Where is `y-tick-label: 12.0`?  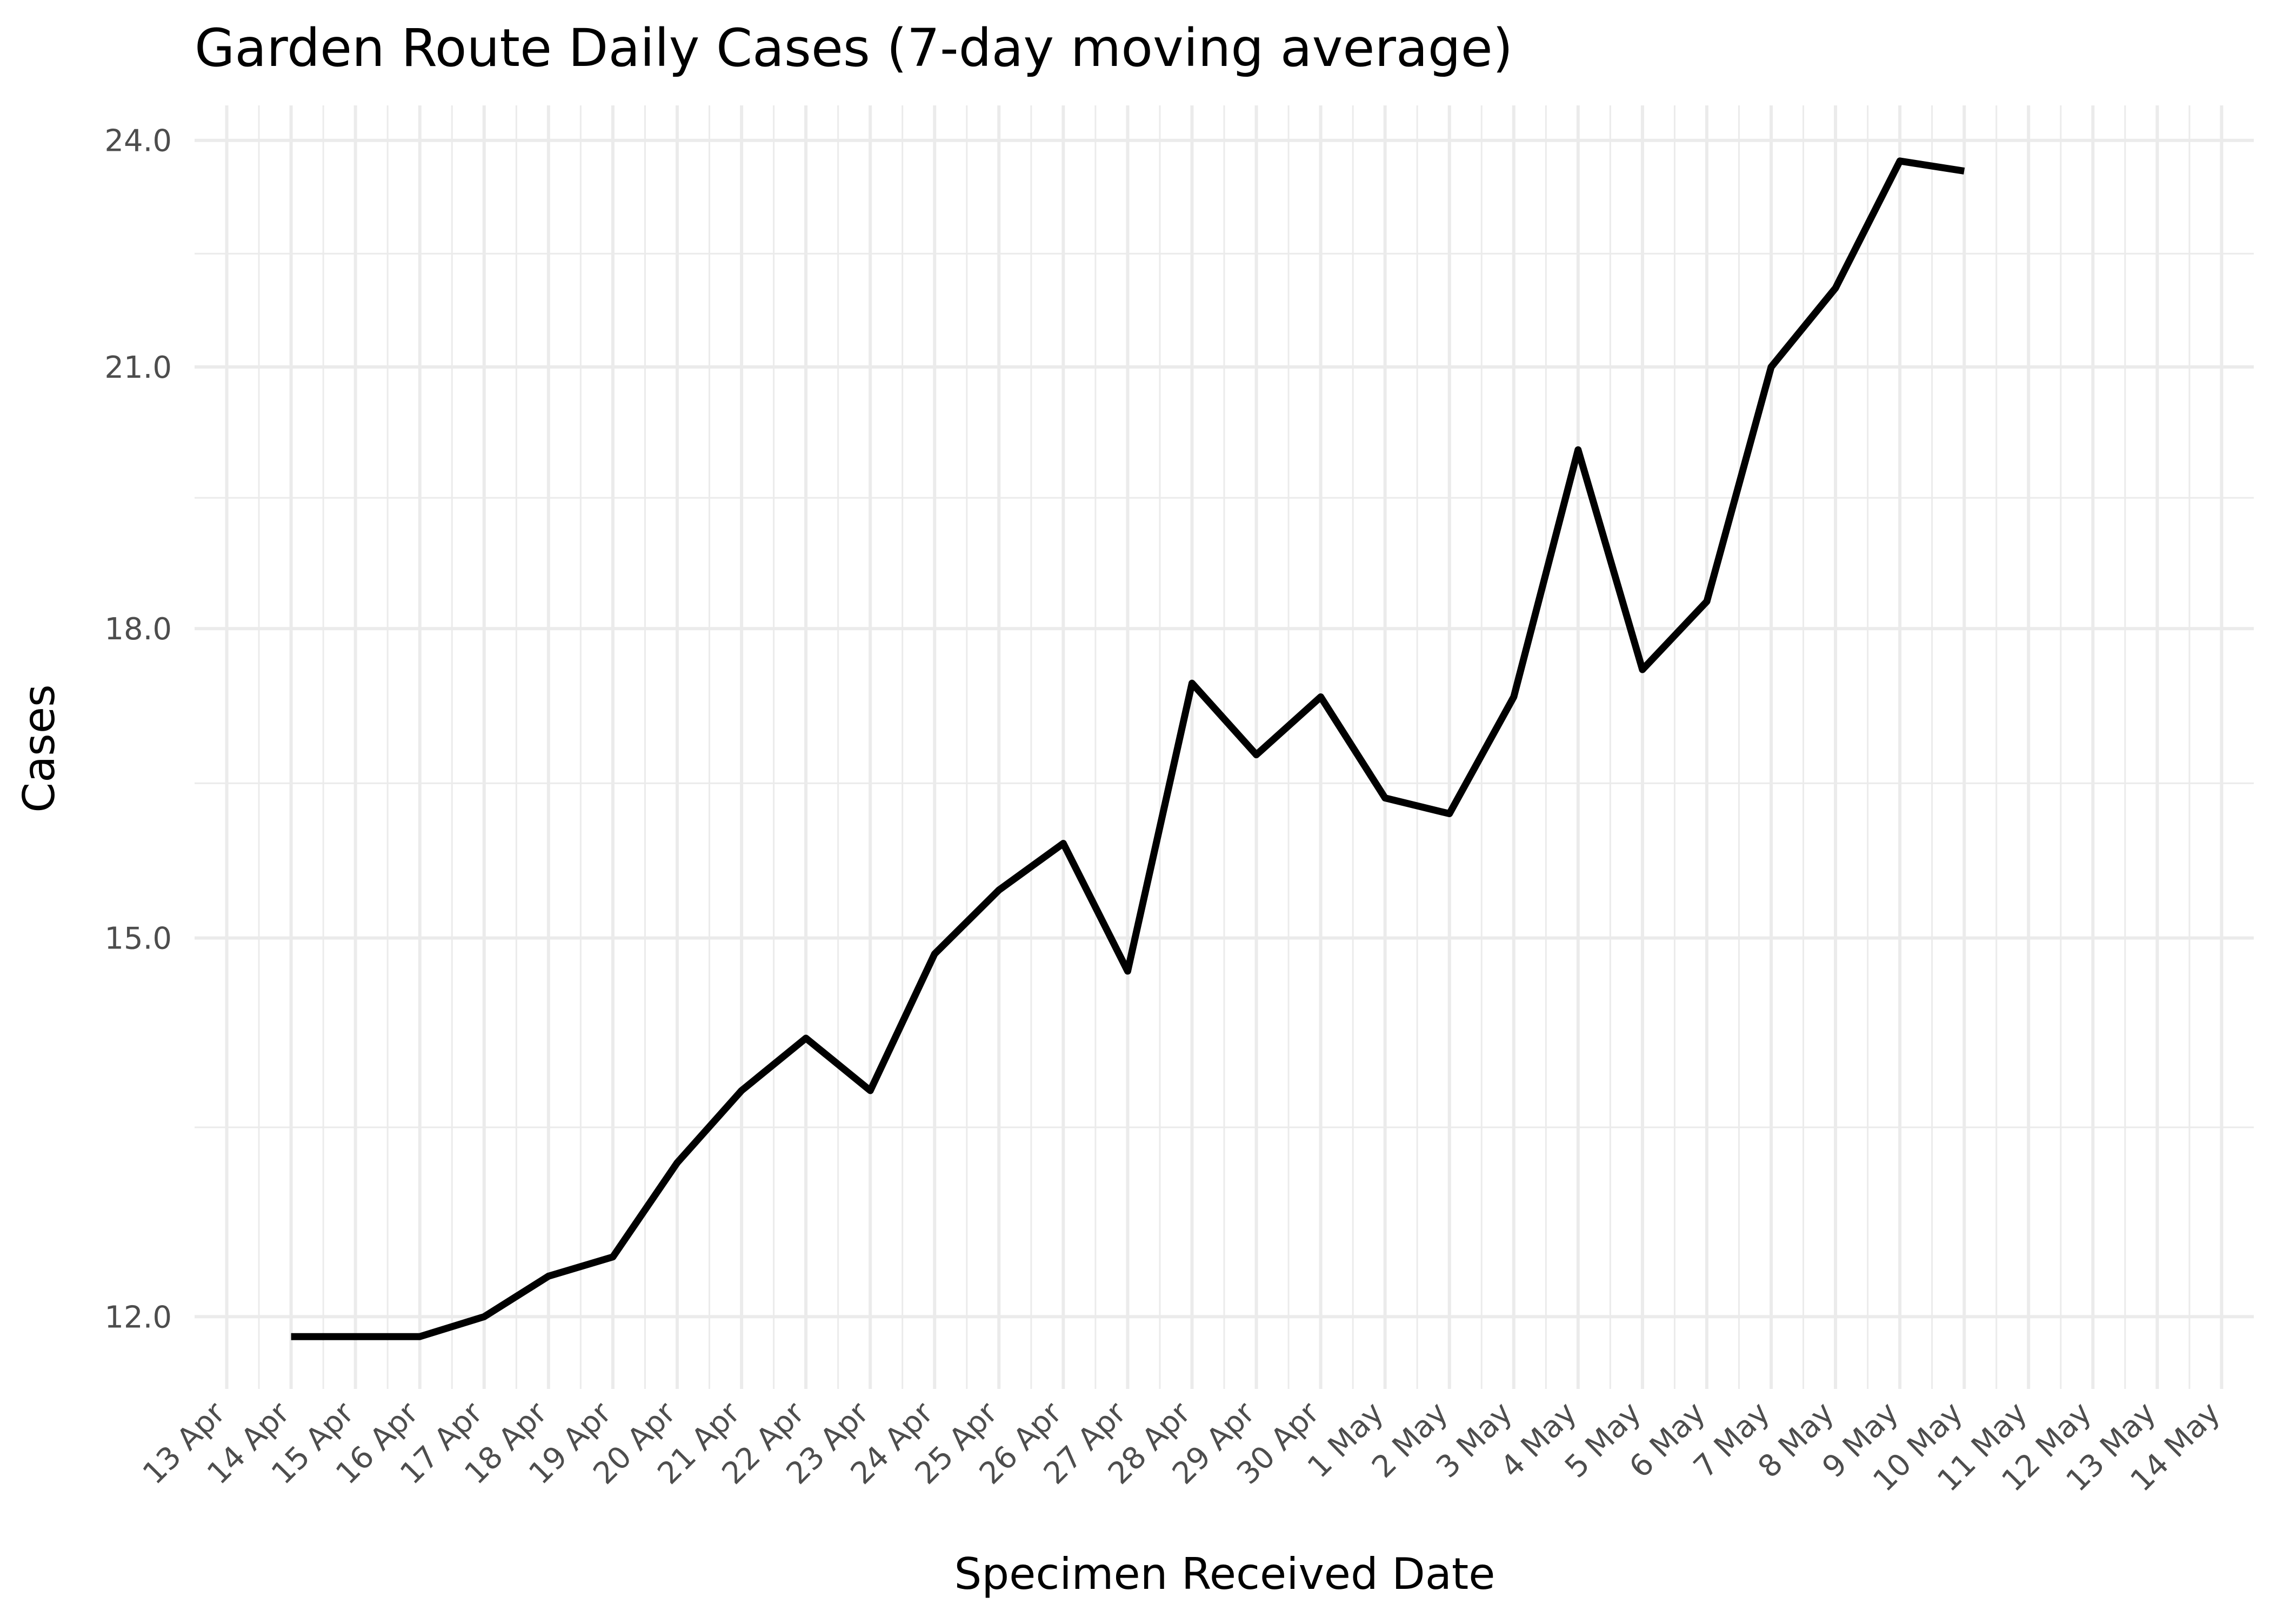
y-tick-label: 12.0 is located at coordinates (138, 1317).